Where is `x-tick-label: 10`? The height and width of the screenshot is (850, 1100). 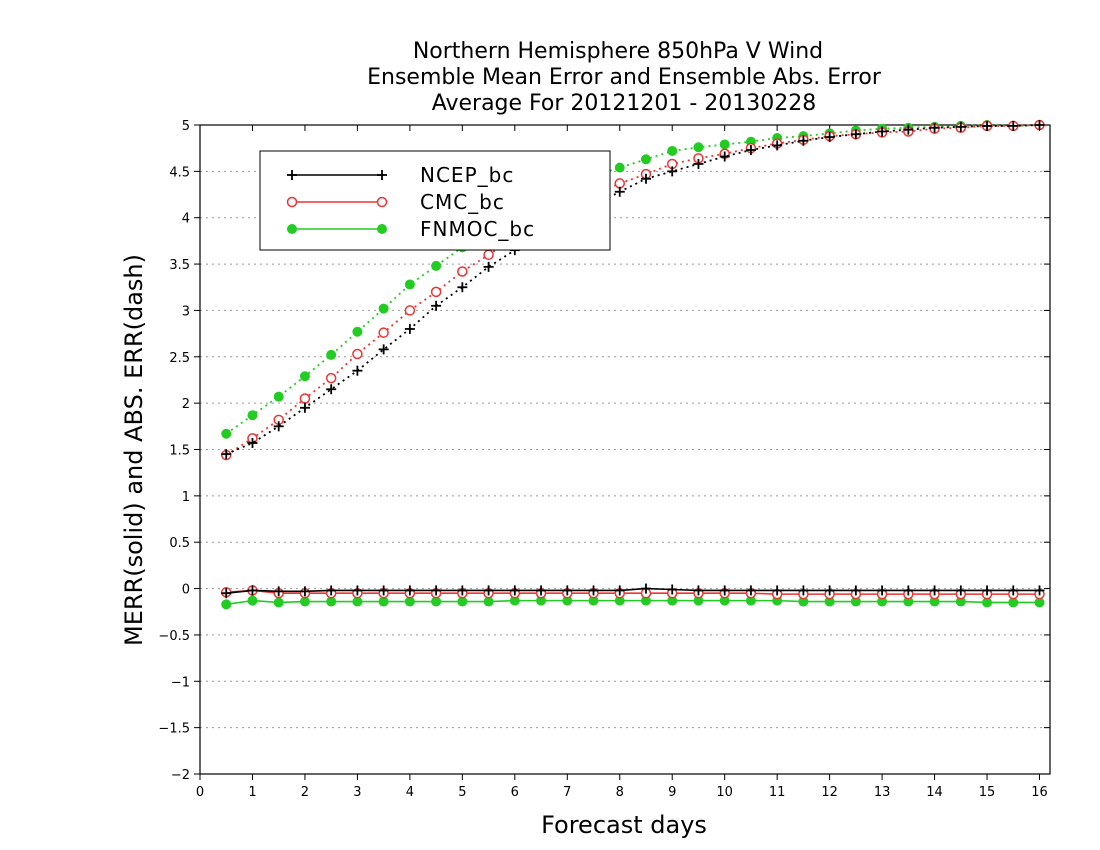 x-tick-label: 10 is located at coordinates (724, 792).